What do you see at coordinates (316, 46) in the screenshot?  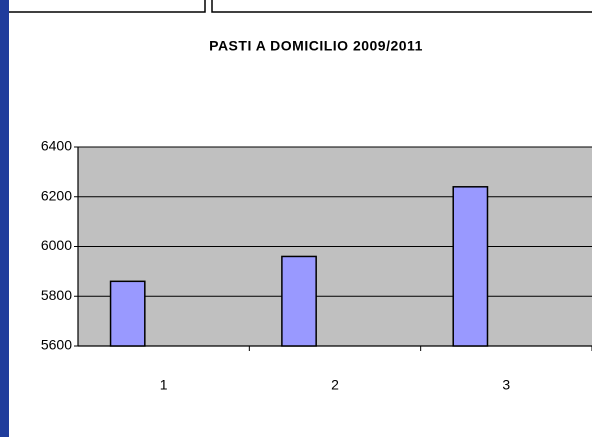 I see `chart-title: PASTI A DOMICILIO 2009/2011` at bounding box center [316, 46].